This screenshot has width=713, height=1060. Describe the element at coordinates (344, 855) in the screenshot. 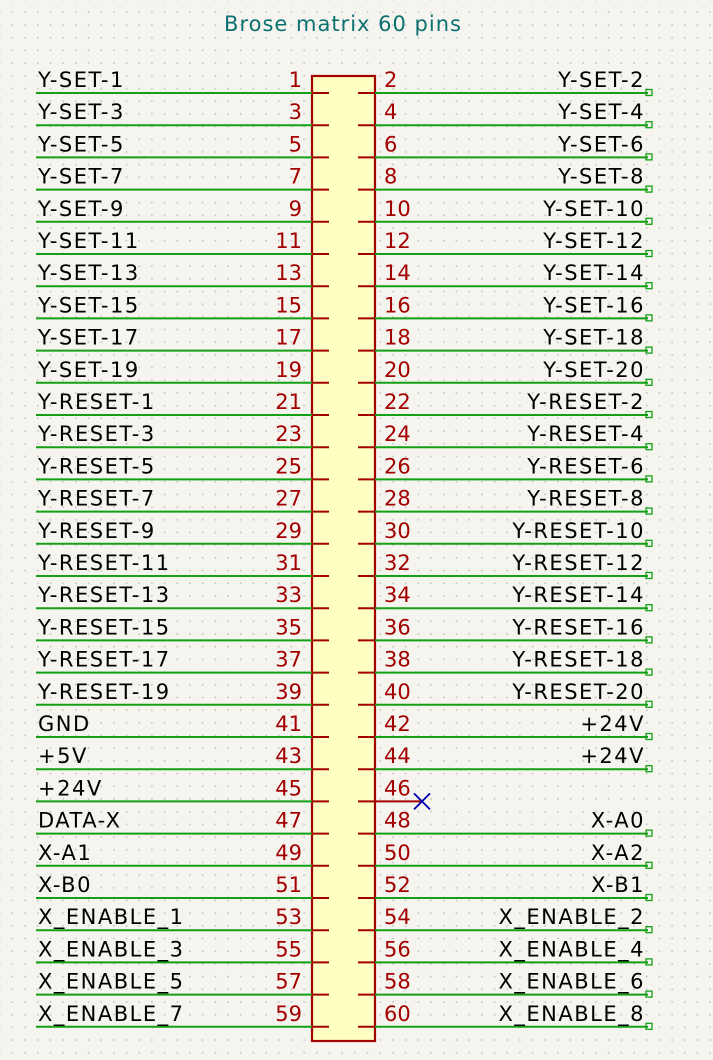

I see `pin-row: X-A1 49 50 X-A2` at that location.